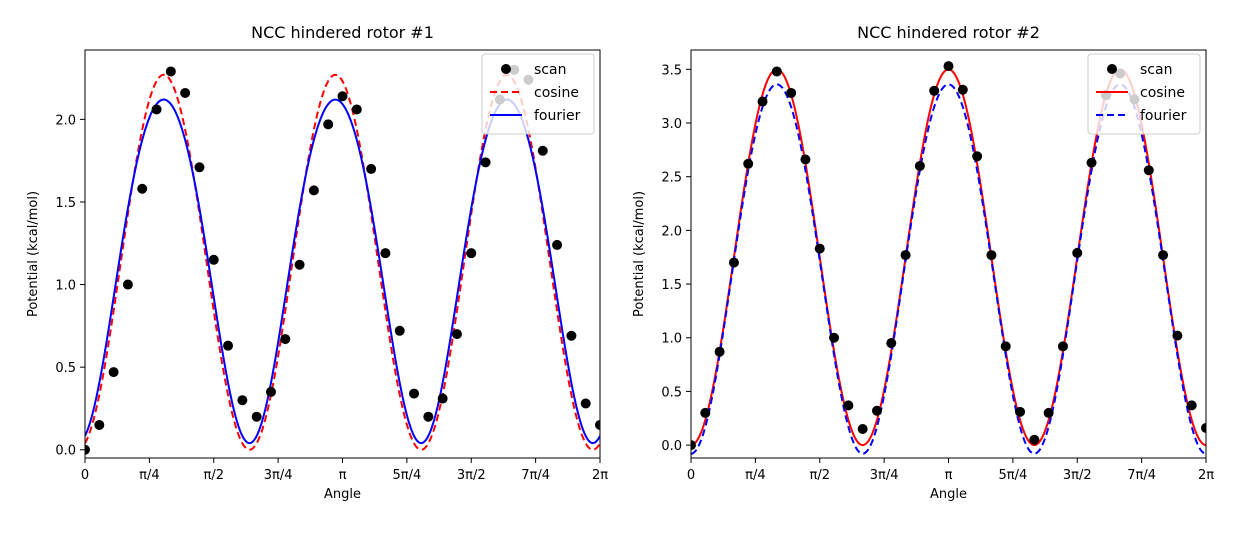 This screenshot has width=1248, height=543. What do you see at coordinates (671, 70) in the screenshot?
I see `y-tick-label: 3.5` at bounding box center [671, 70].